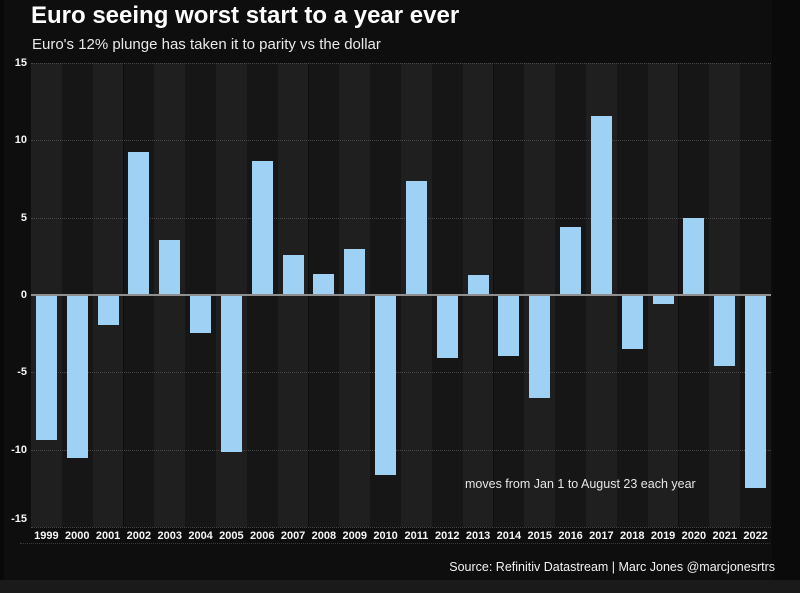 The height and width of the screenshot is (593, 800). Describe the element at coordinates (694, 536) in the screenshot. I see `x-tick-label-2020: 2020` at that location.